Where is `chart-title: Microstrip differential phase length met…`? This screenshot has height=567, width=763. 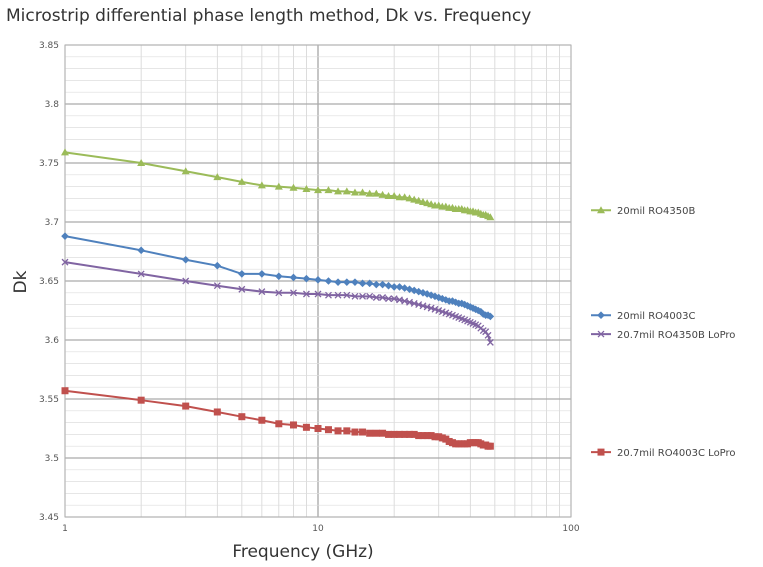 chart-title: Microstrip differential phase length met… is located at coordinates (269, 16).